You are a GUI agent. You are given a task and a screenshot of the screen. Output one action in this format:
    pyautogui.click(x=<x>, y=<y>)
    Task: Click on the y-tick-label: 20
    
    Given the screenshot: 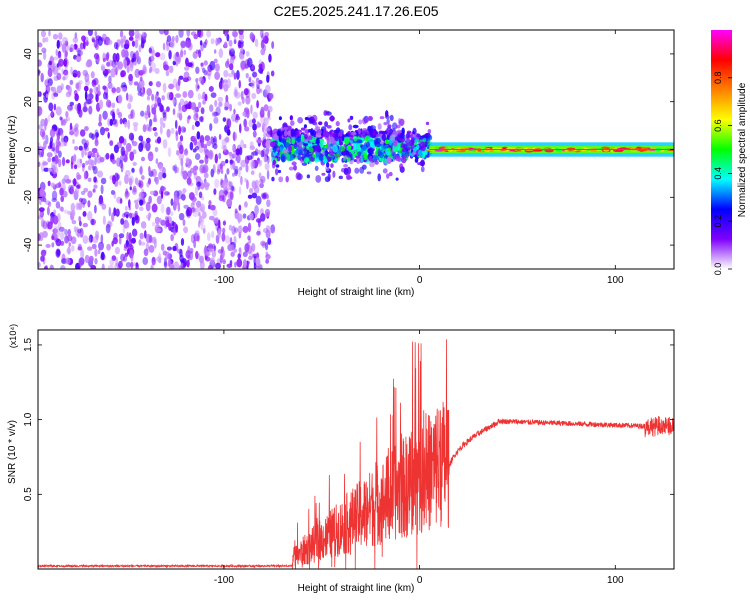 What is the action you would take?
    pyautogui.click(x=28, y=102)
    